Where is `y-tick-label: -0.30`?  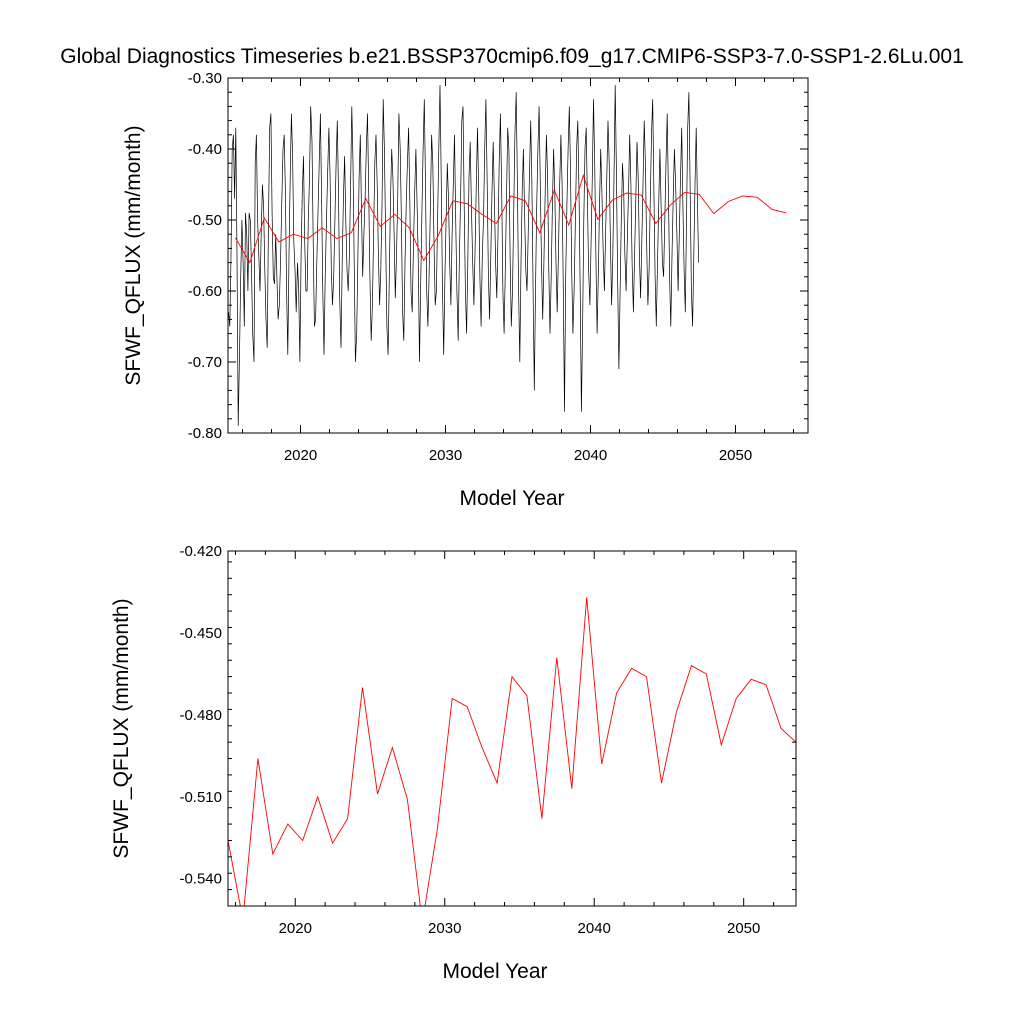 y-tick-label: -0.30 is located at coordinates (205, 78).